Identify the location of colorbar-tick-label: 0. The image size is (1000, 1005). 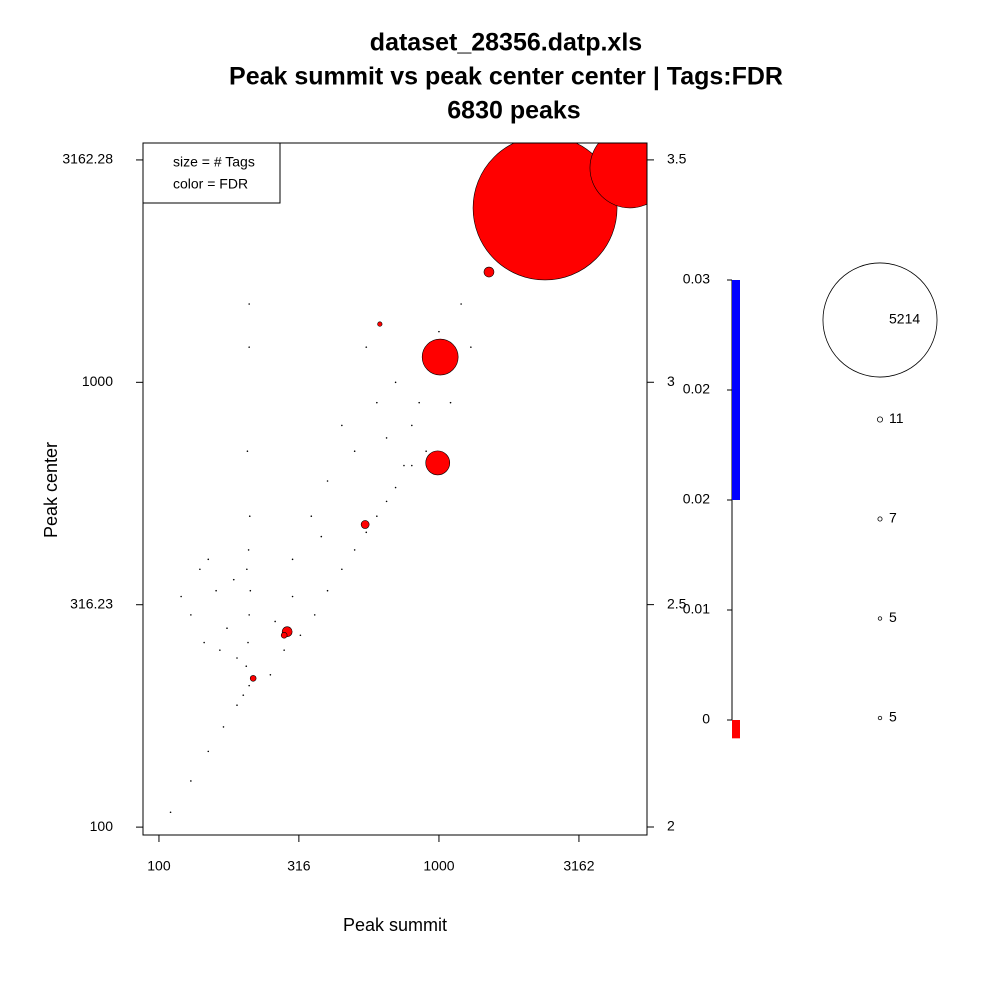
(706, 719).